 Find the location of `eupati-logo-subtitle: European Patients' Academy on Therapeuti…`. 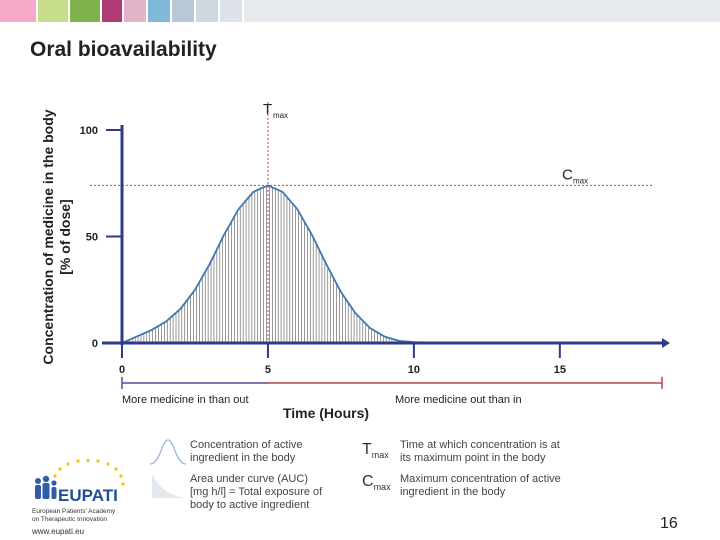

eupati-logo-subtitle: European Patients' Academy on Therapeuti… is located at coordinates (87, 516).